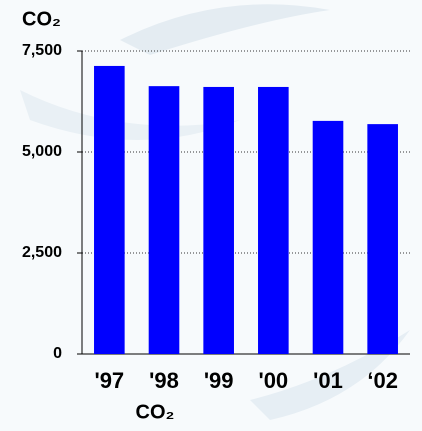  What do you see at coordinates (155, 412) in the screenshot?
I see `x-axis-label: CO₂` at bounding box center [155, 412].